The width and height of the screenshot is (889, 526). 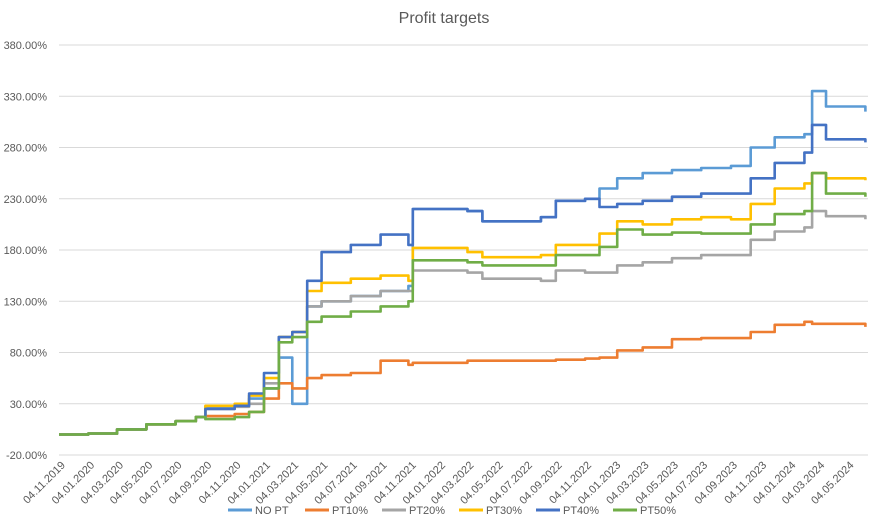 I want to click on y-tick-label: 380.00%, so click(x=26, y=46).